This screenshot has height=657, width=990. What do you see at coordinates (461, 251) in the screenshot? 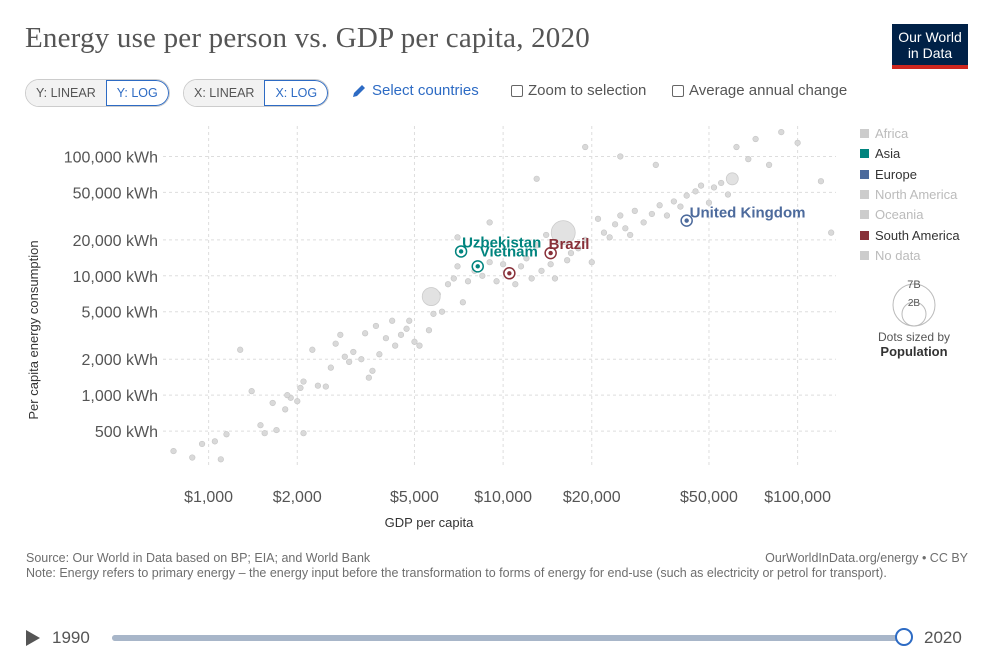
I see `highlighted-point-center` at bounding box center [461, 251].